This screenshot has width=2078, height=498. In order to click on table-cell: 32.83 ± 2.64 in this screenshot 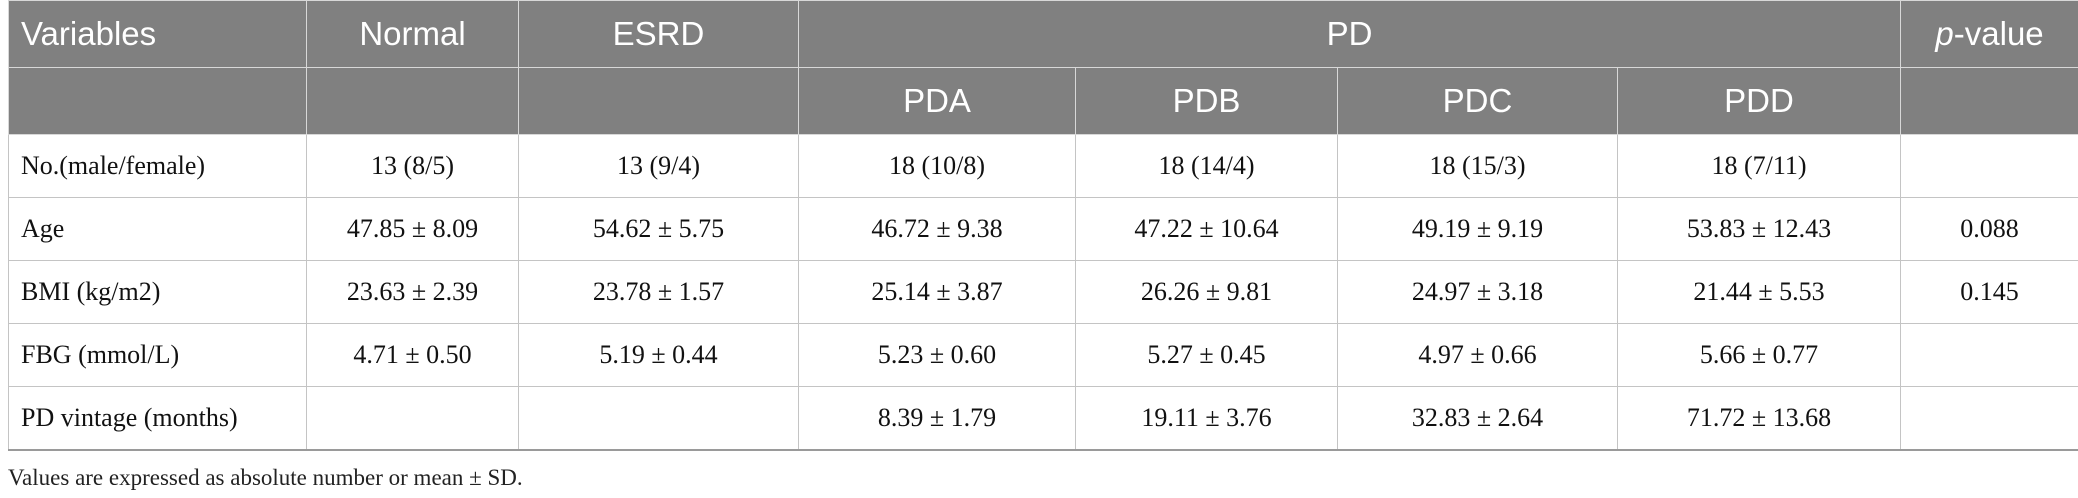, I will do `click(1477, 418)`.